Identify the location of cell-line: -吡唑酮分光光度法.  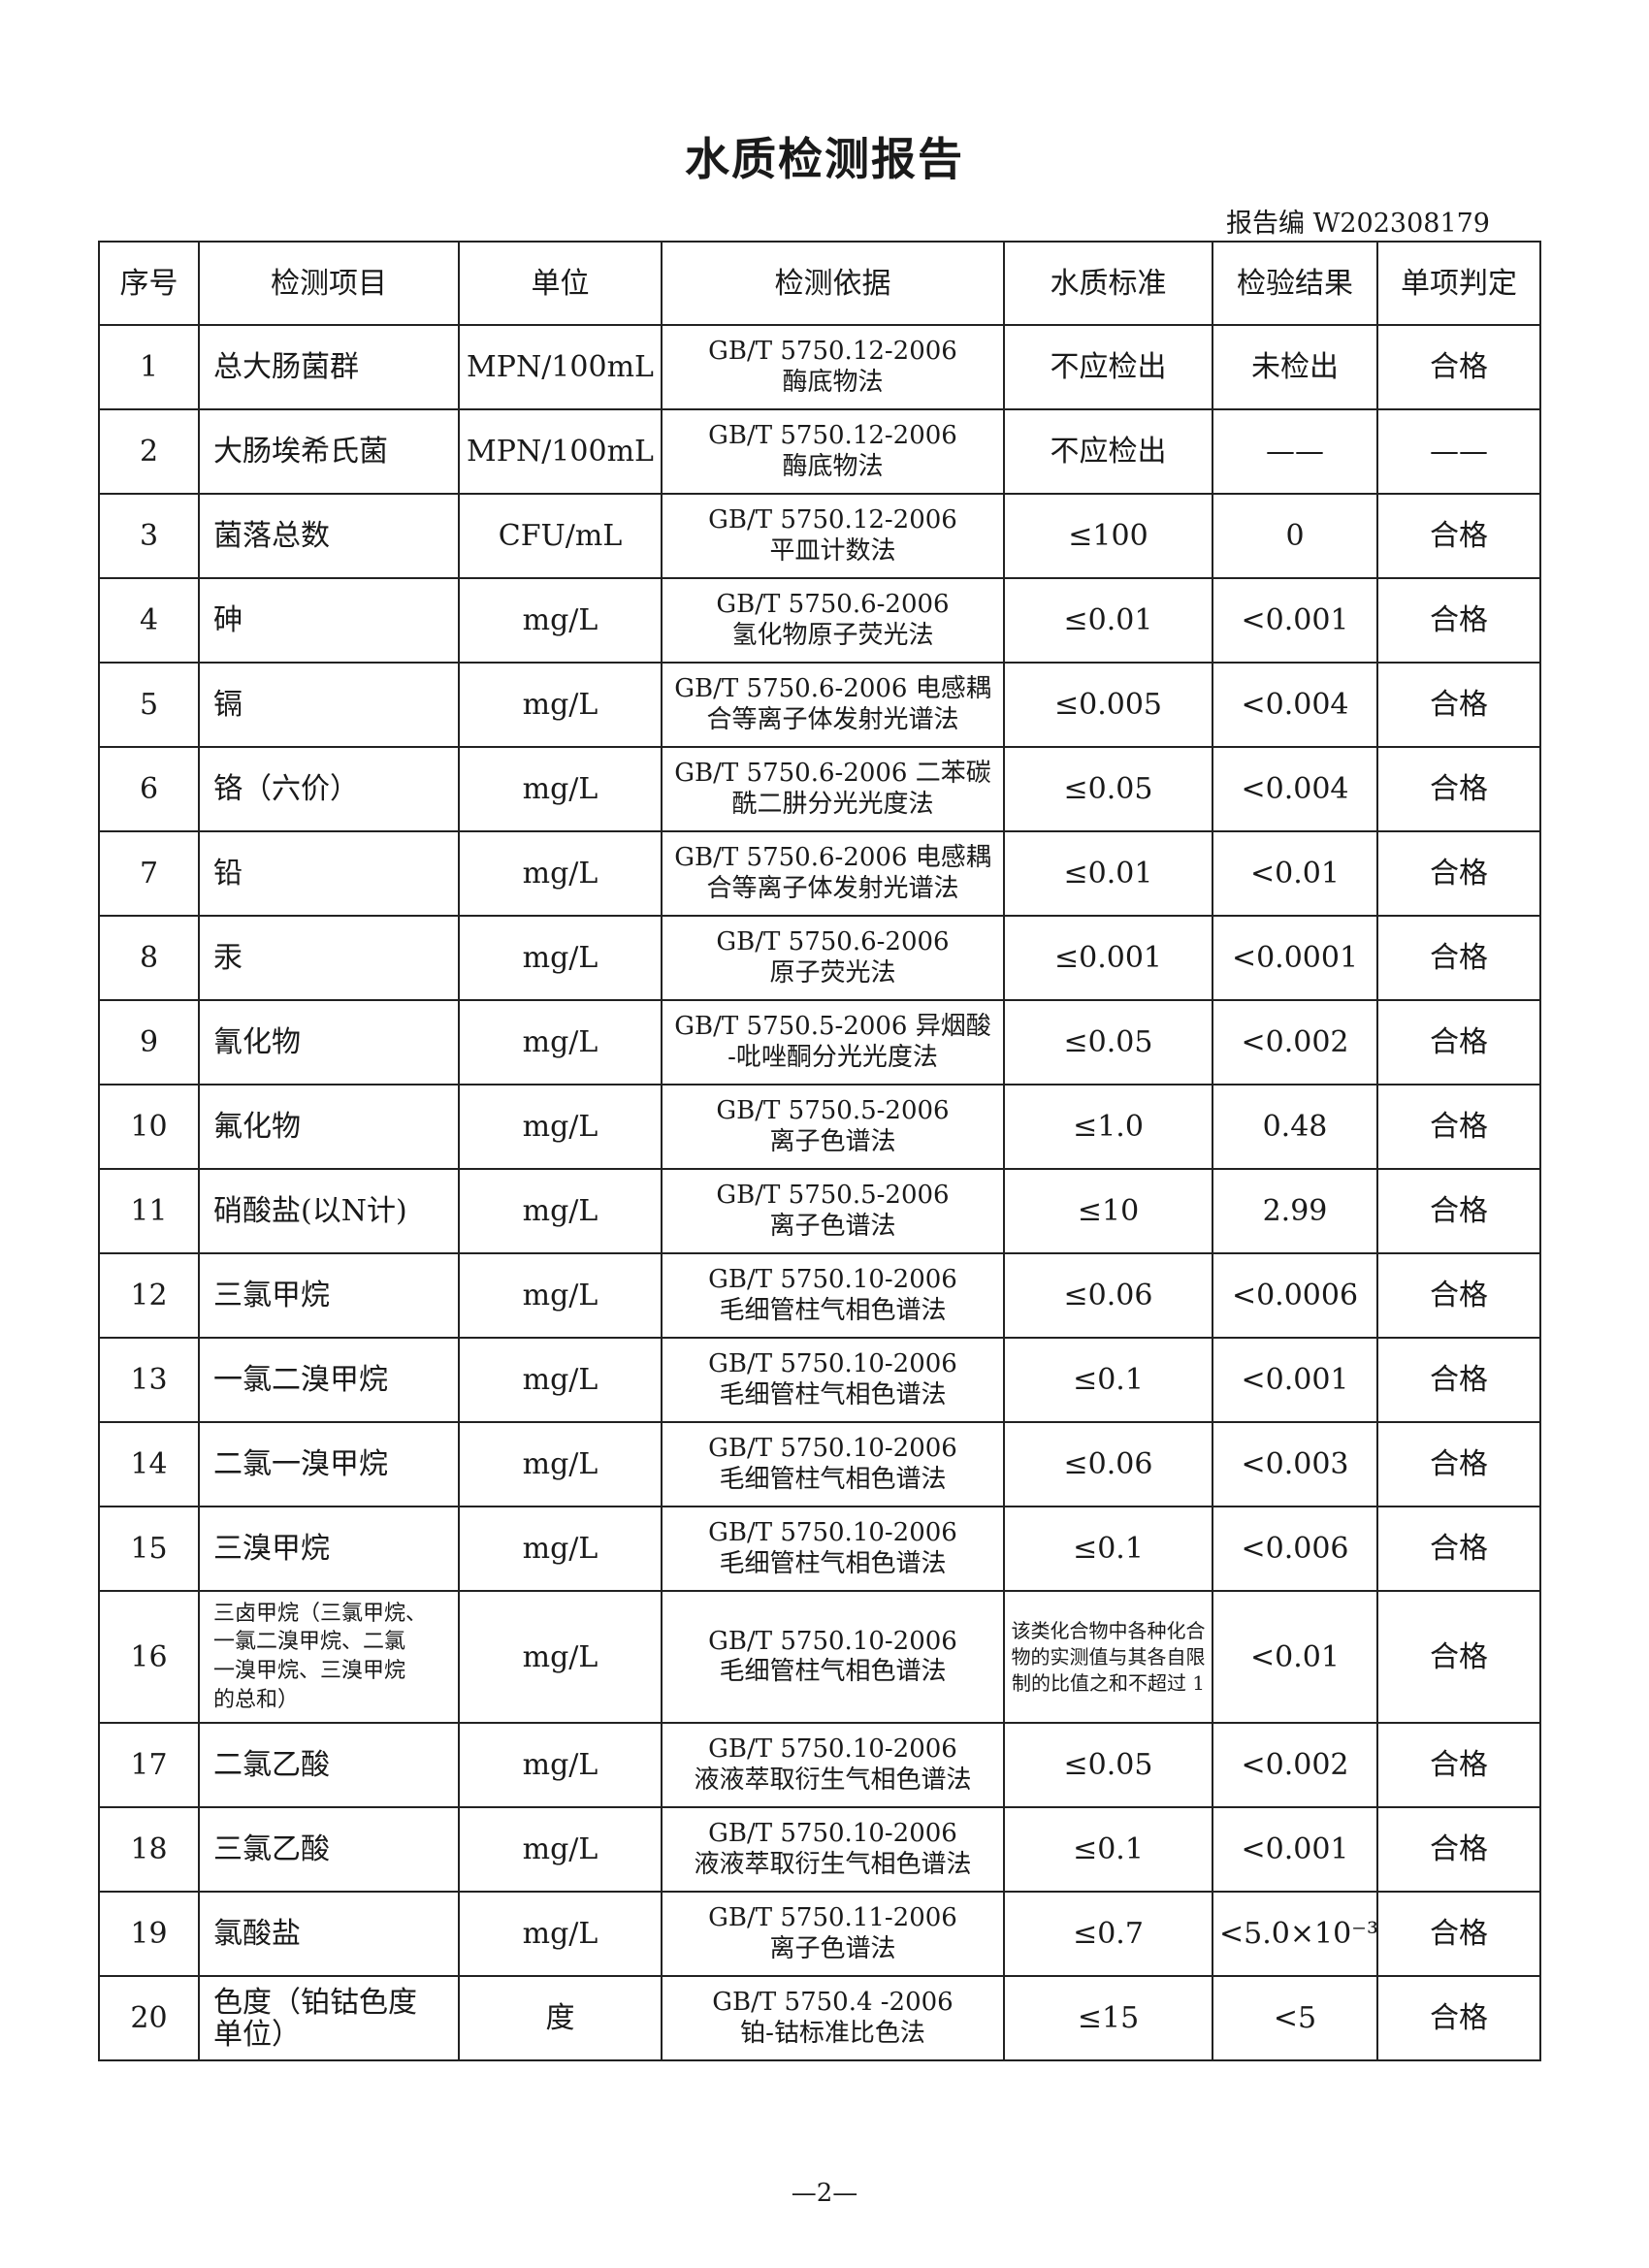
(833, 1057).